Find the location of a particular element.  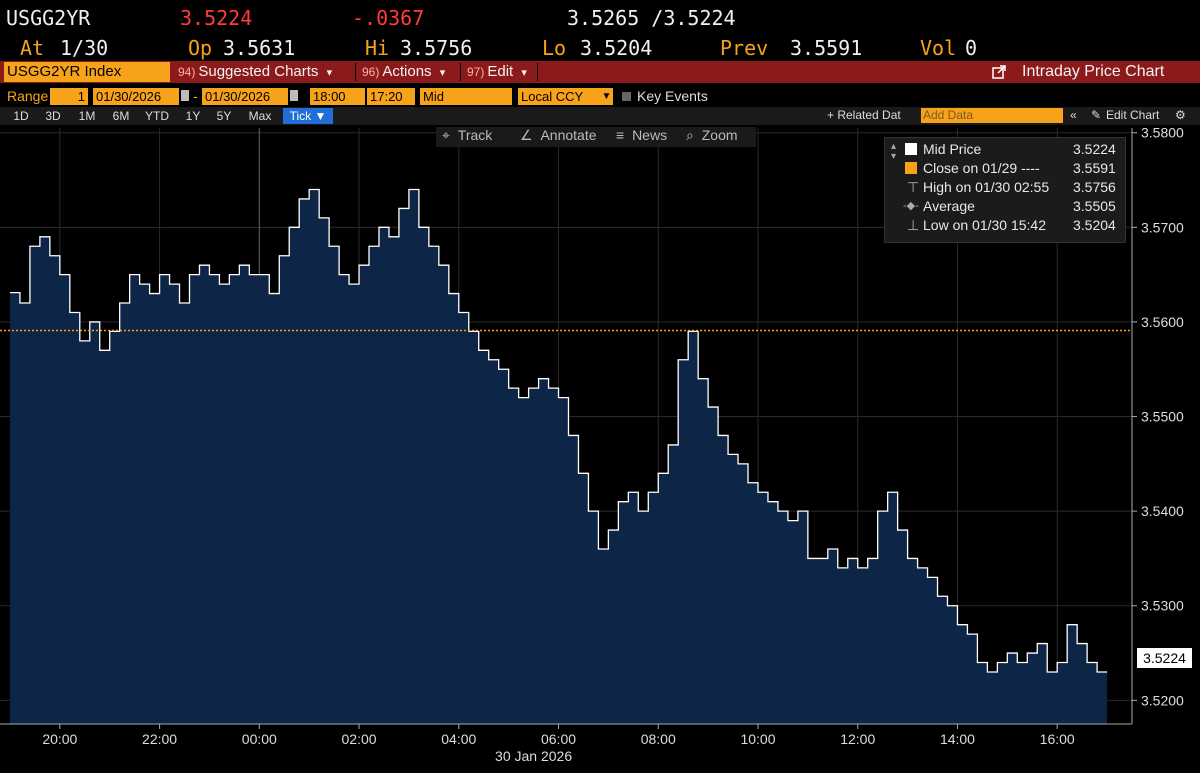

prev-value: 3.5591 is located at coordinates (826, 48).